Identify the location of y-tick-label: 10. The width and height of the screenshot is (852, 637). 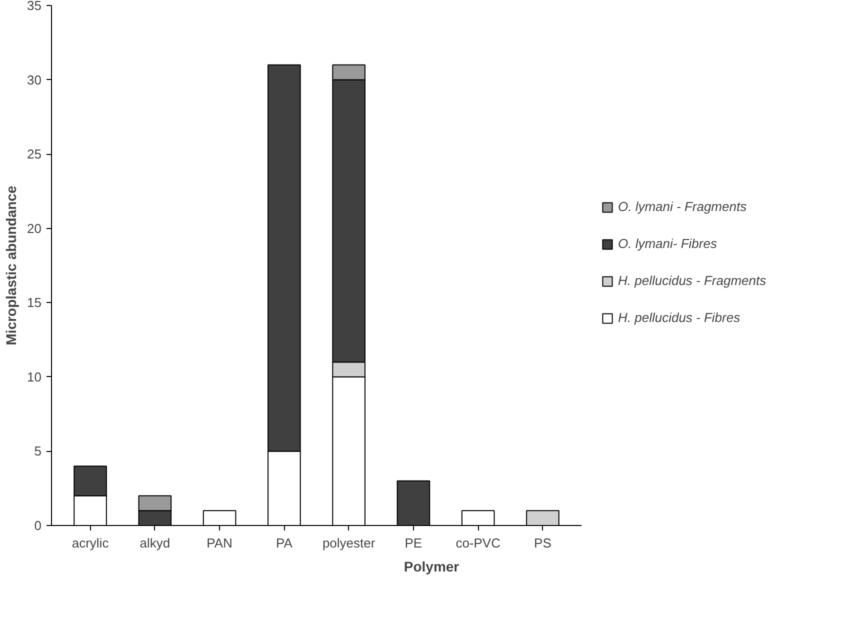
(34, 376).